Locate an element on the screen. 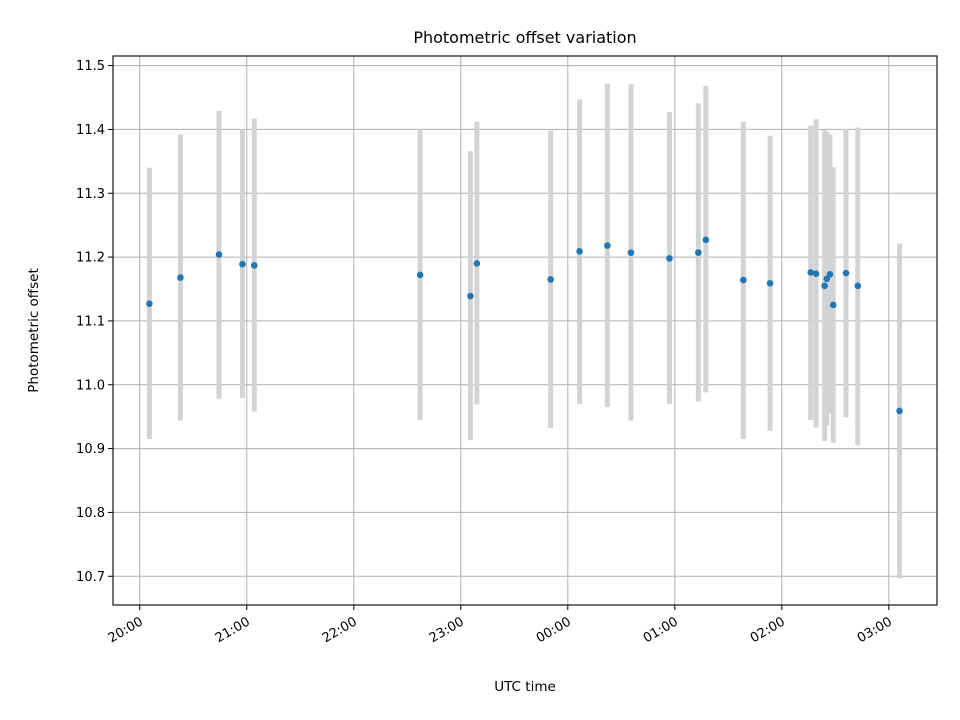 Image resolution: width=960 pixels, height=720 pixels. y-tick-label: 10.9 is located at coordinates (90, 449).